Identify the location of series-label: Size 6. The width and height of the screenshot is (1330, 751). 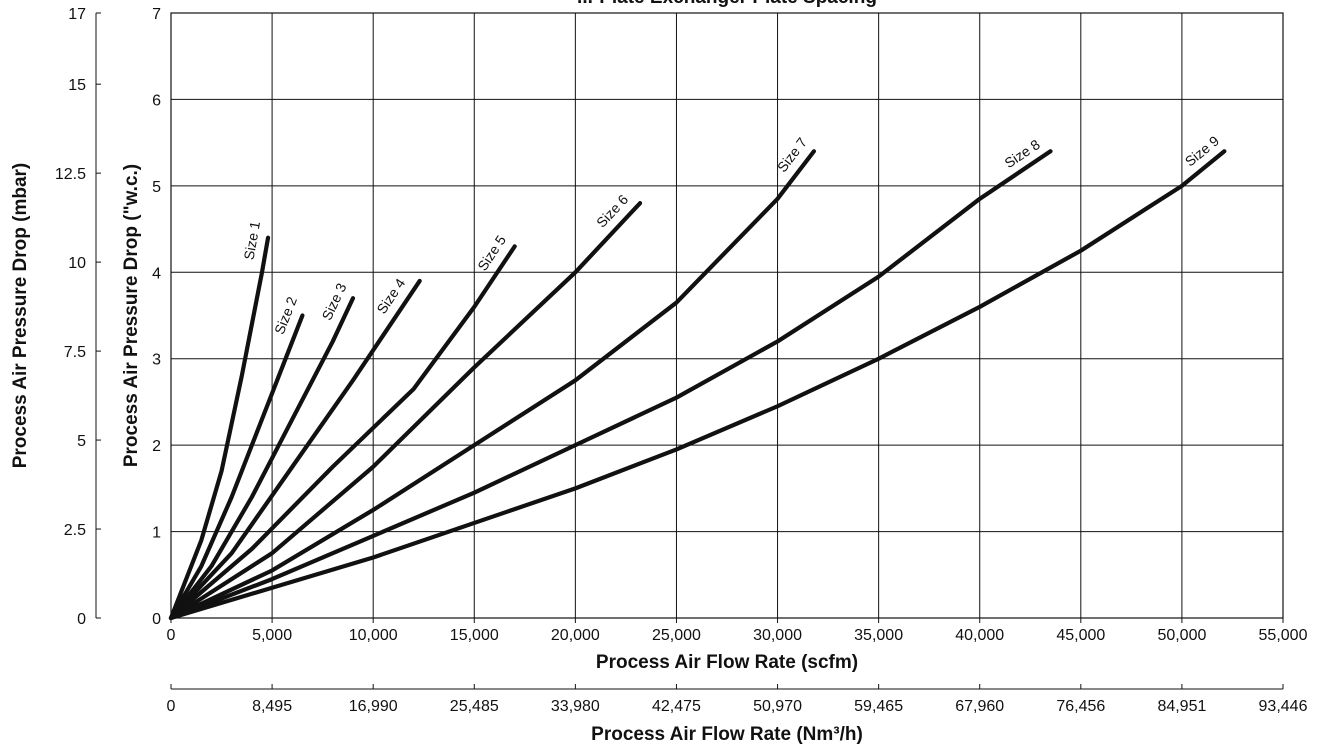
(612, 210).